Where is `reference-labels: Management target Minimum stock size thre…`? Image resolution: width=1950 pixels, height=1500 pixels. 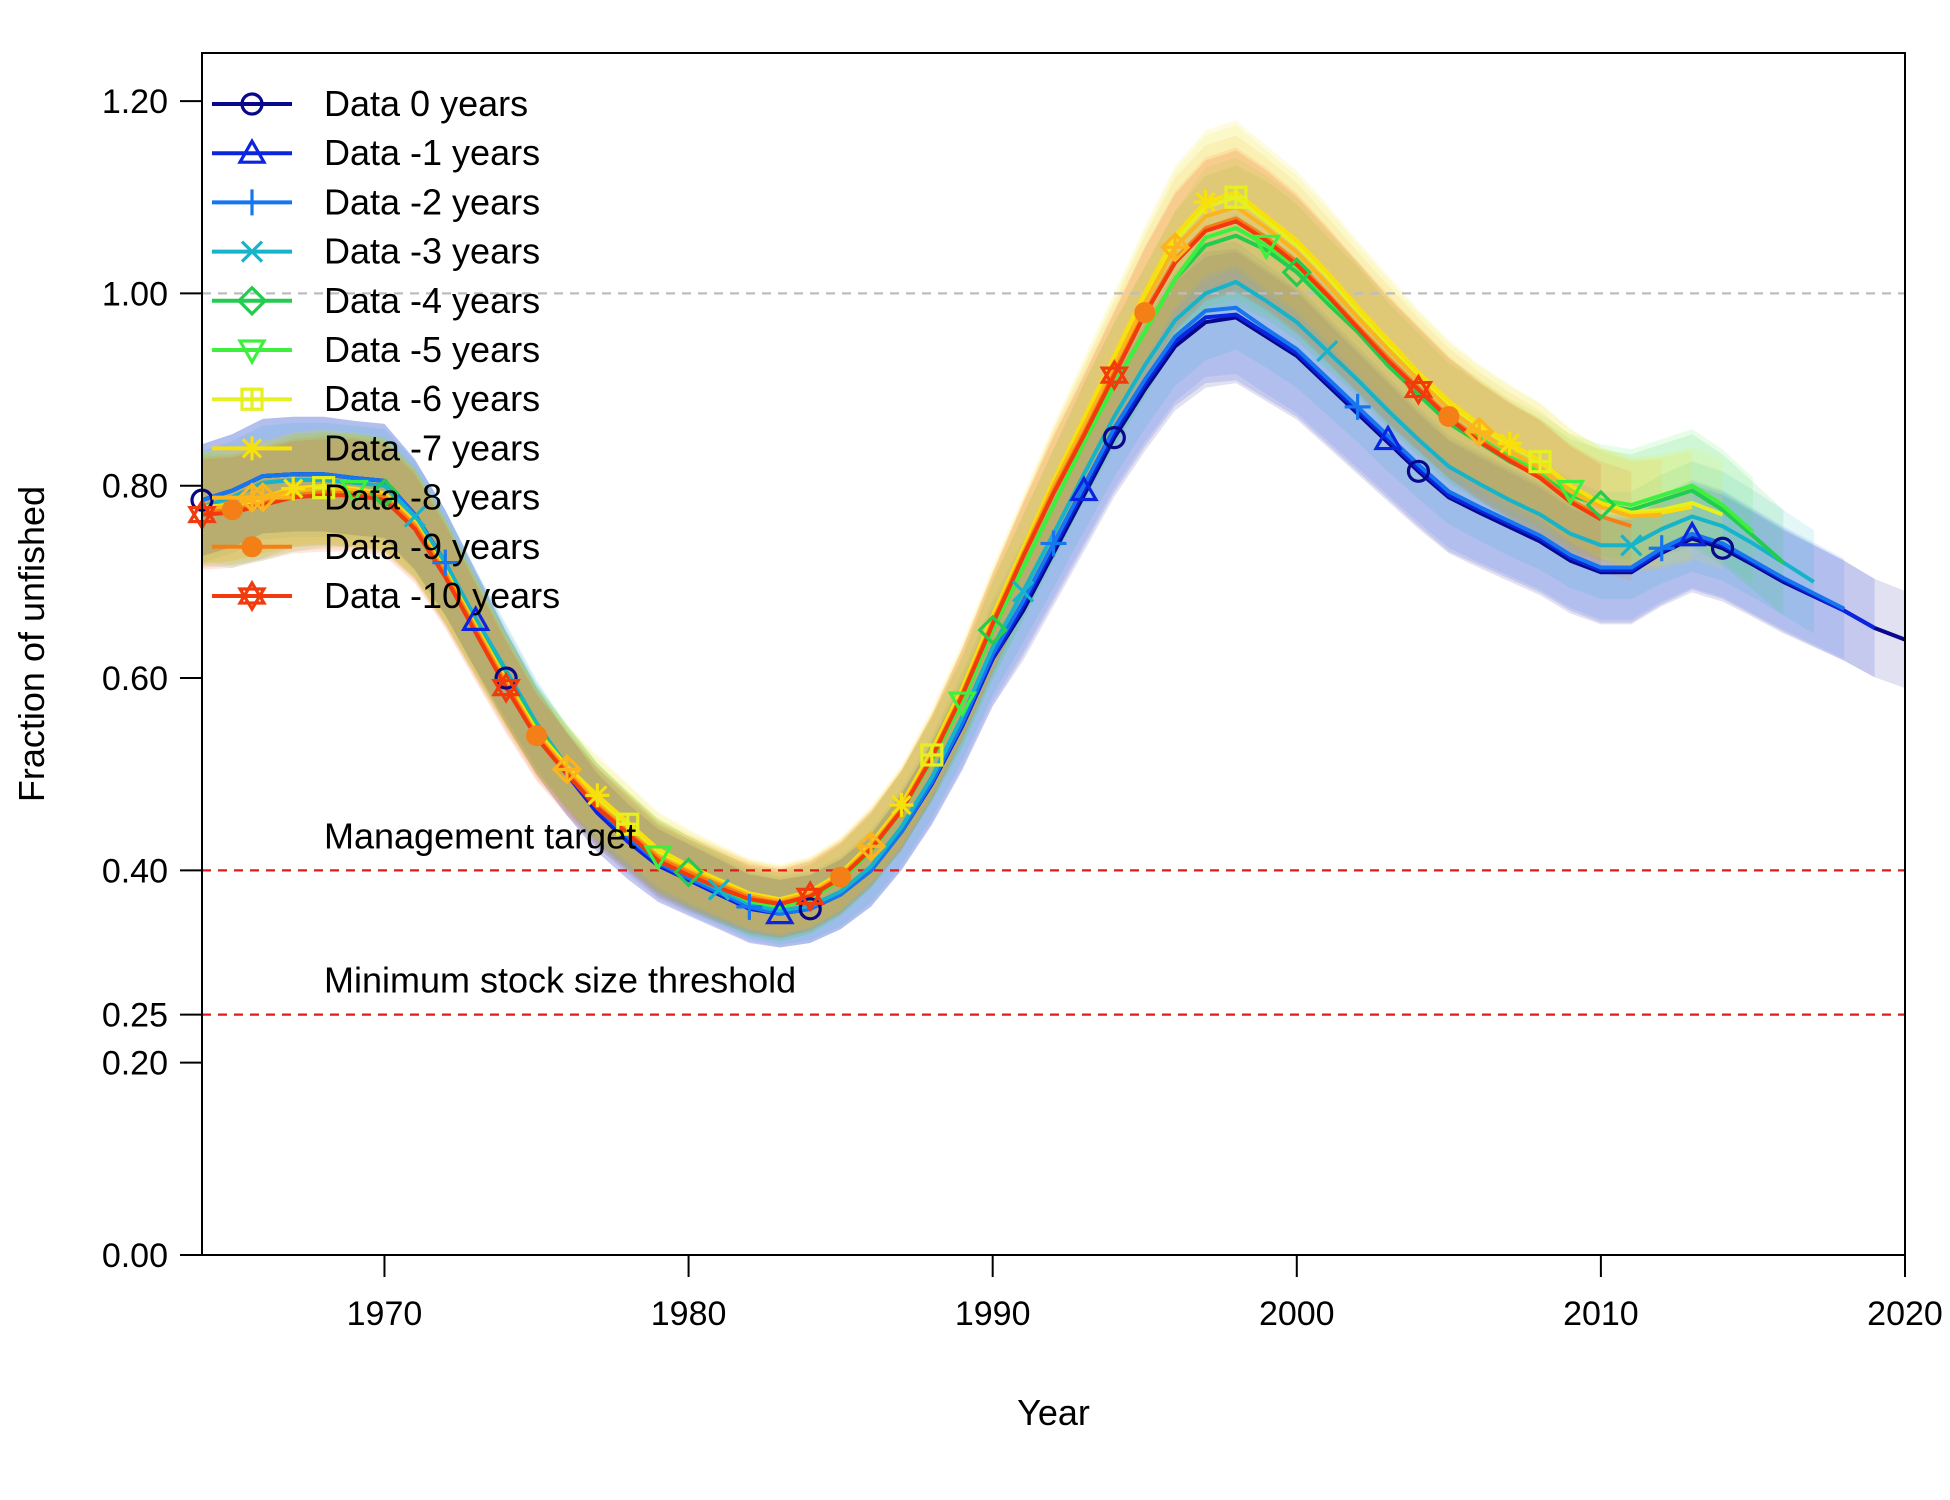 reference-labels: Management target Minimum stock size thre… is located at coordinates (560, 907).